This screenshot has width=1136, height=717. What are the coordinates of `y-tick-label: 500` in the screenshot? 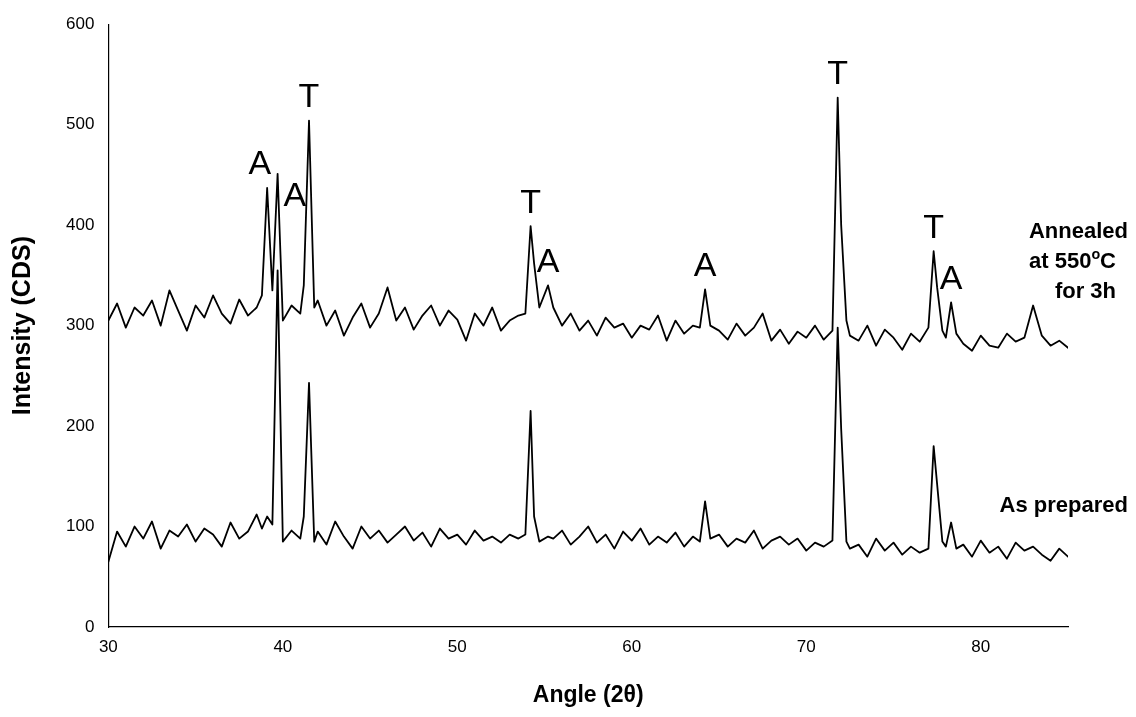 It's located at (80, 124).